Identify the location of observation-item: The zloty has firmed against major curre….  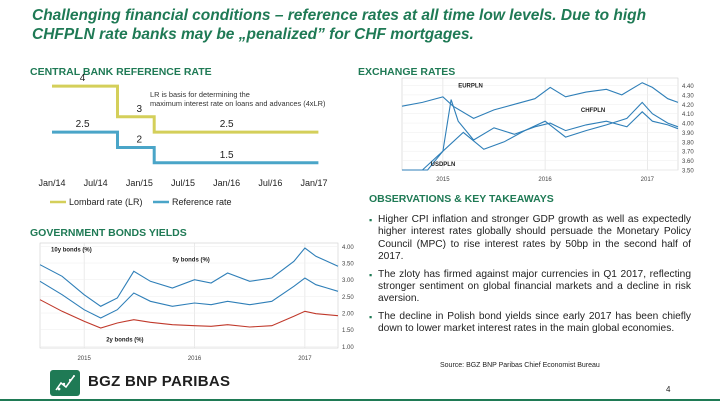
(530, 287).